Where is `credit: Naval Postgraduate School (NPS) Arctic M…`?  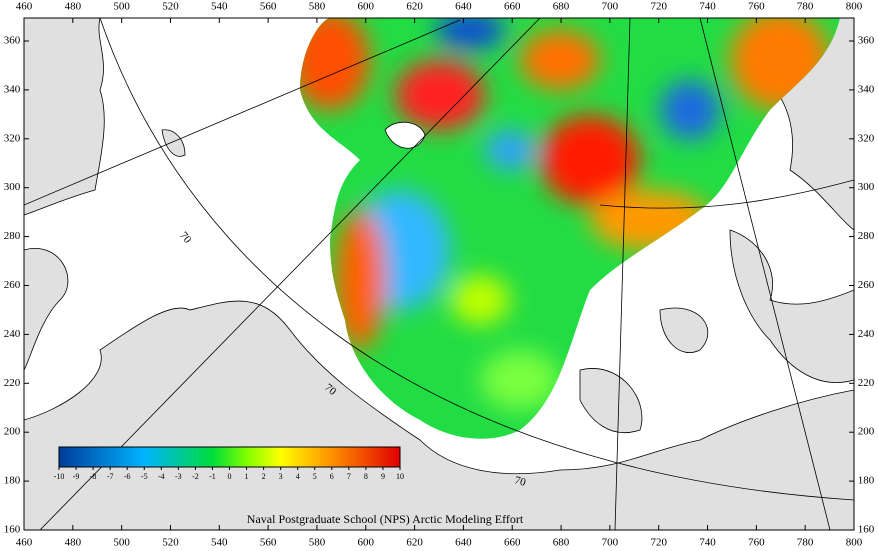
credit: Naval Postgraduate School (NPS) Arctic M… is located at coordinates (385, 519).